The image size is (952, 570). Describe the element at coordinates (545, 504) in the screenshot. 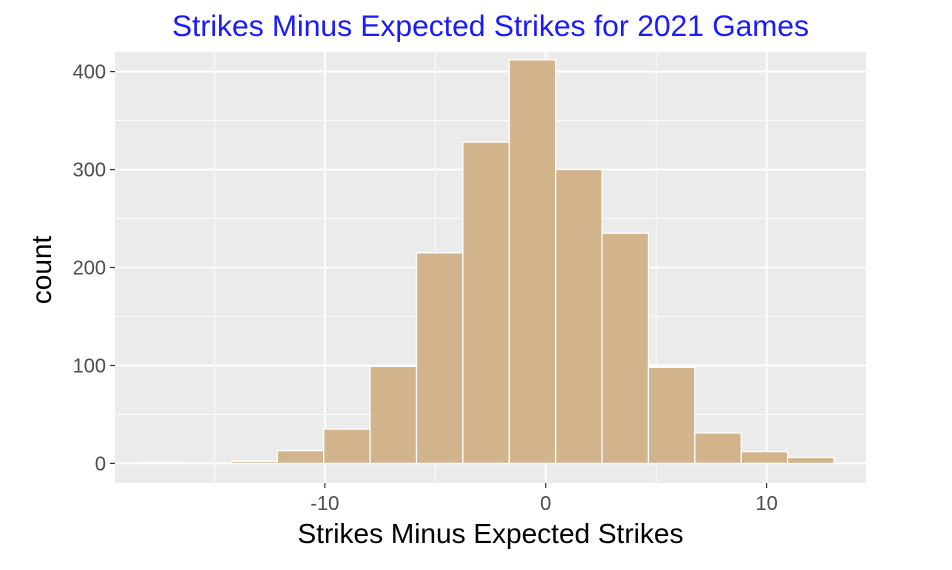

I see `x-tick-label: 0` at that location.